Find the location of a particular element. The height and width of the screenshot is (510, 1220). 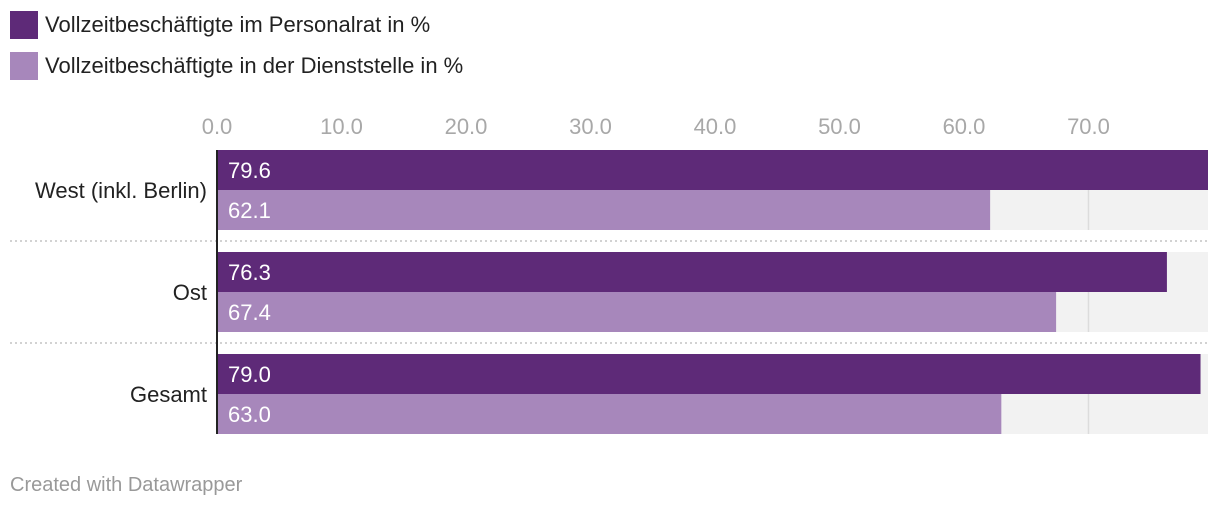

bar-value-label: 63.0 is located at coordinates (249, 414).